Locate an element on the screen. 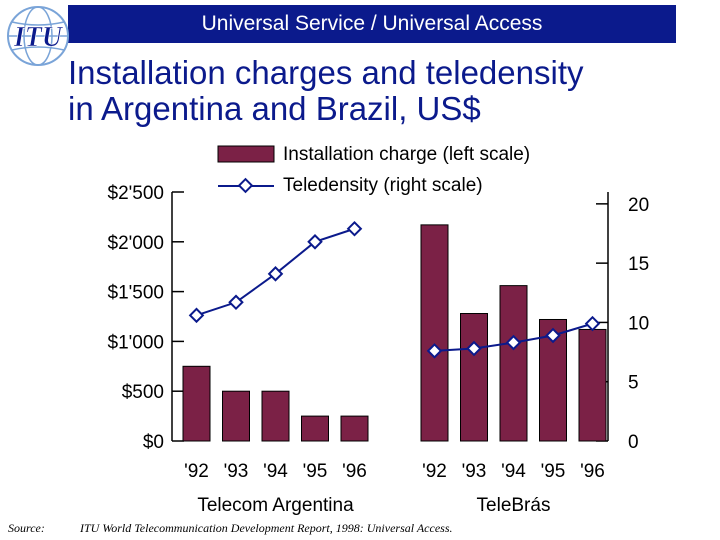  teledensity-lines is located at coordinates (394, 289).